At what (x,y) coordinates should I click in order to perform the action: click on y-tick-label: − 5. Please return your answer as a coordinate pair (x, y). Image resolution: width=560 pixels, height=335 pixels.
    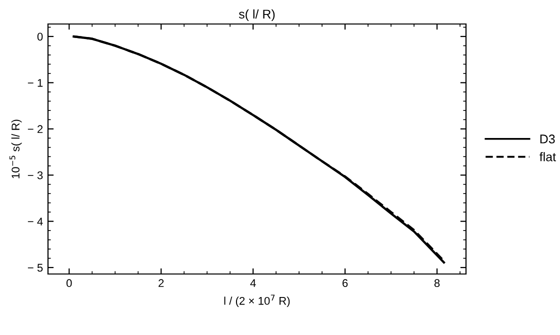
    Looking at the image, I should click on (35, 268).